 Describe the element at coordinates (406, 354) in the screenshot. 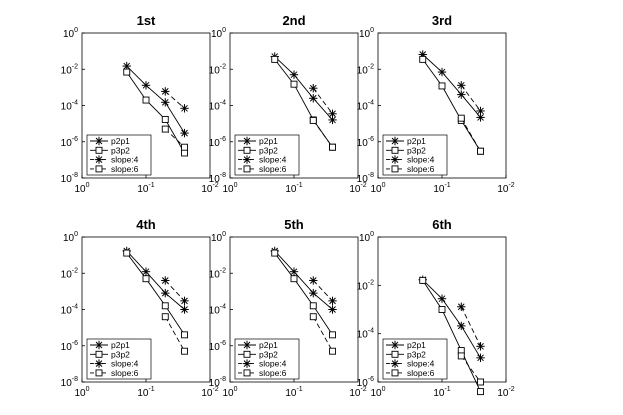

I see `legend-item: p3p2` at that location.